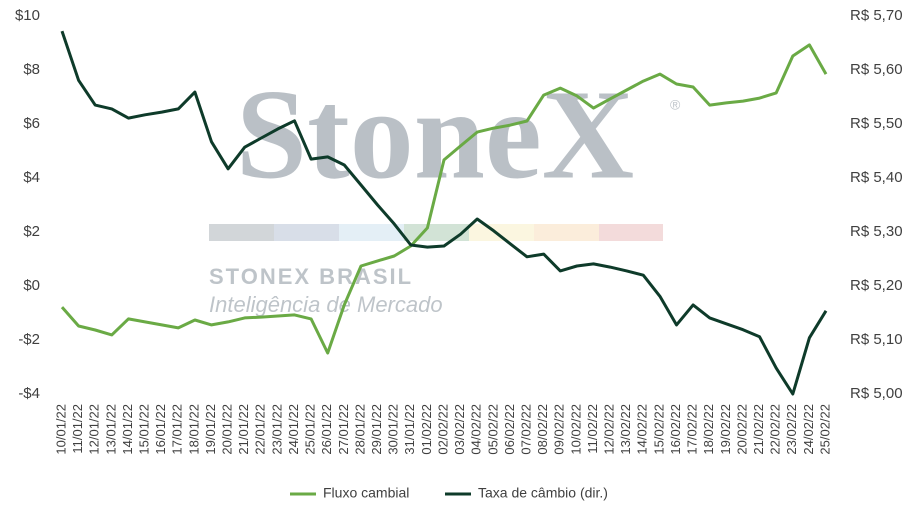 The image size is (924, 517). Describe the element at coordinates (476, 429) in the screenshot. I see `x-tick-label: 04/02/22` at that location.